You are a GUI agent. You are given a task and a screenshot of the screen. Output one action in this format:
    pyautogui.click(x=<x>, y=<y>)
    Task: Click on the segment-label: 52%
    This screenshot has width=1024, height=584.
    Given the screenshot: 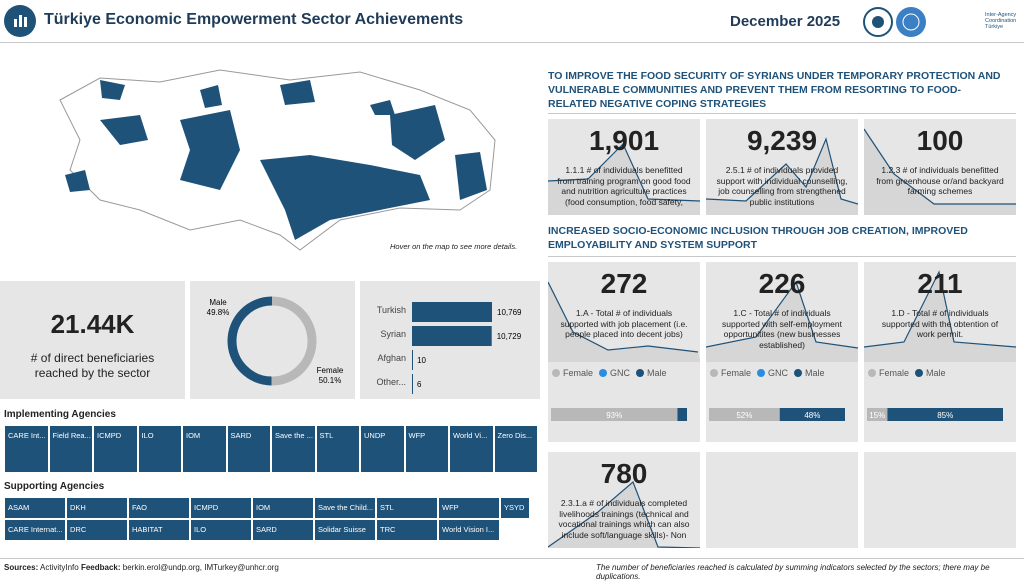 What is the action you would take?
    pyautogui.click(x=744, y=415)
    